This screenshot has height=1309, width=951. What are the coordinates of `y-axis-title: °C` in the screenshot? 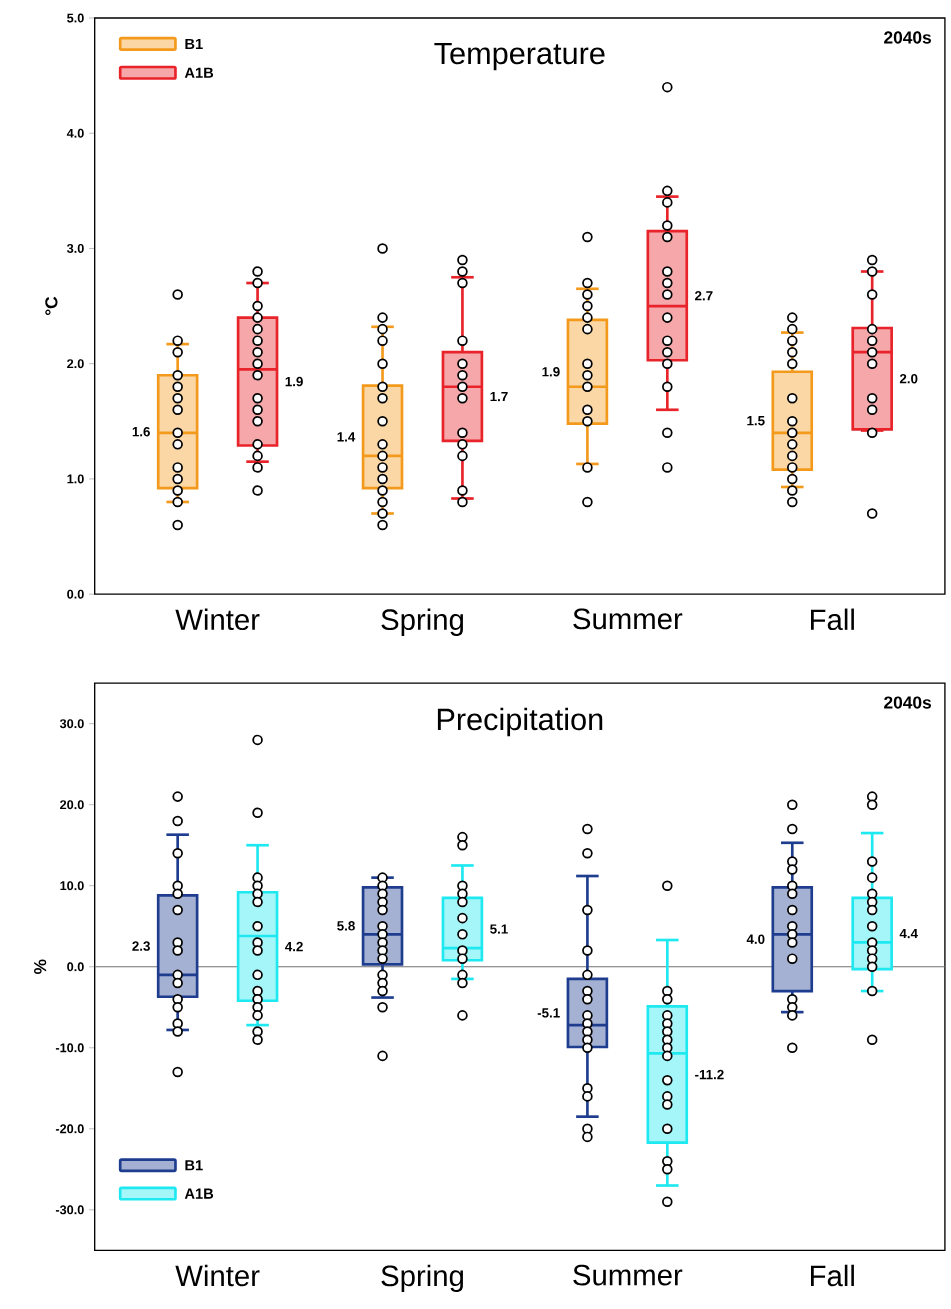 It's located at (51, 306).